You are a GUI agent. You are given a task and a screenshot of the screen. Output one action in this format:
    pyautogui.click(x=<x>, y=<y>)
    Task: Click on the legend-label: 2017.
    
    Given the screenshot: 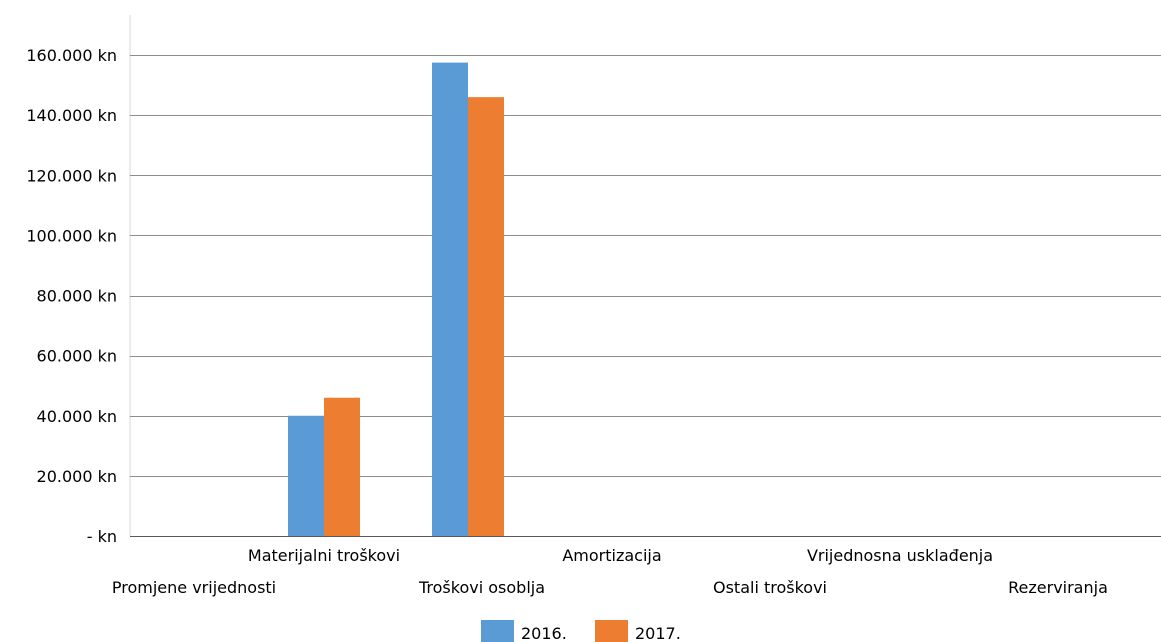 What is the action you would take?
    pyautogui.click(x=658, y=633)
    